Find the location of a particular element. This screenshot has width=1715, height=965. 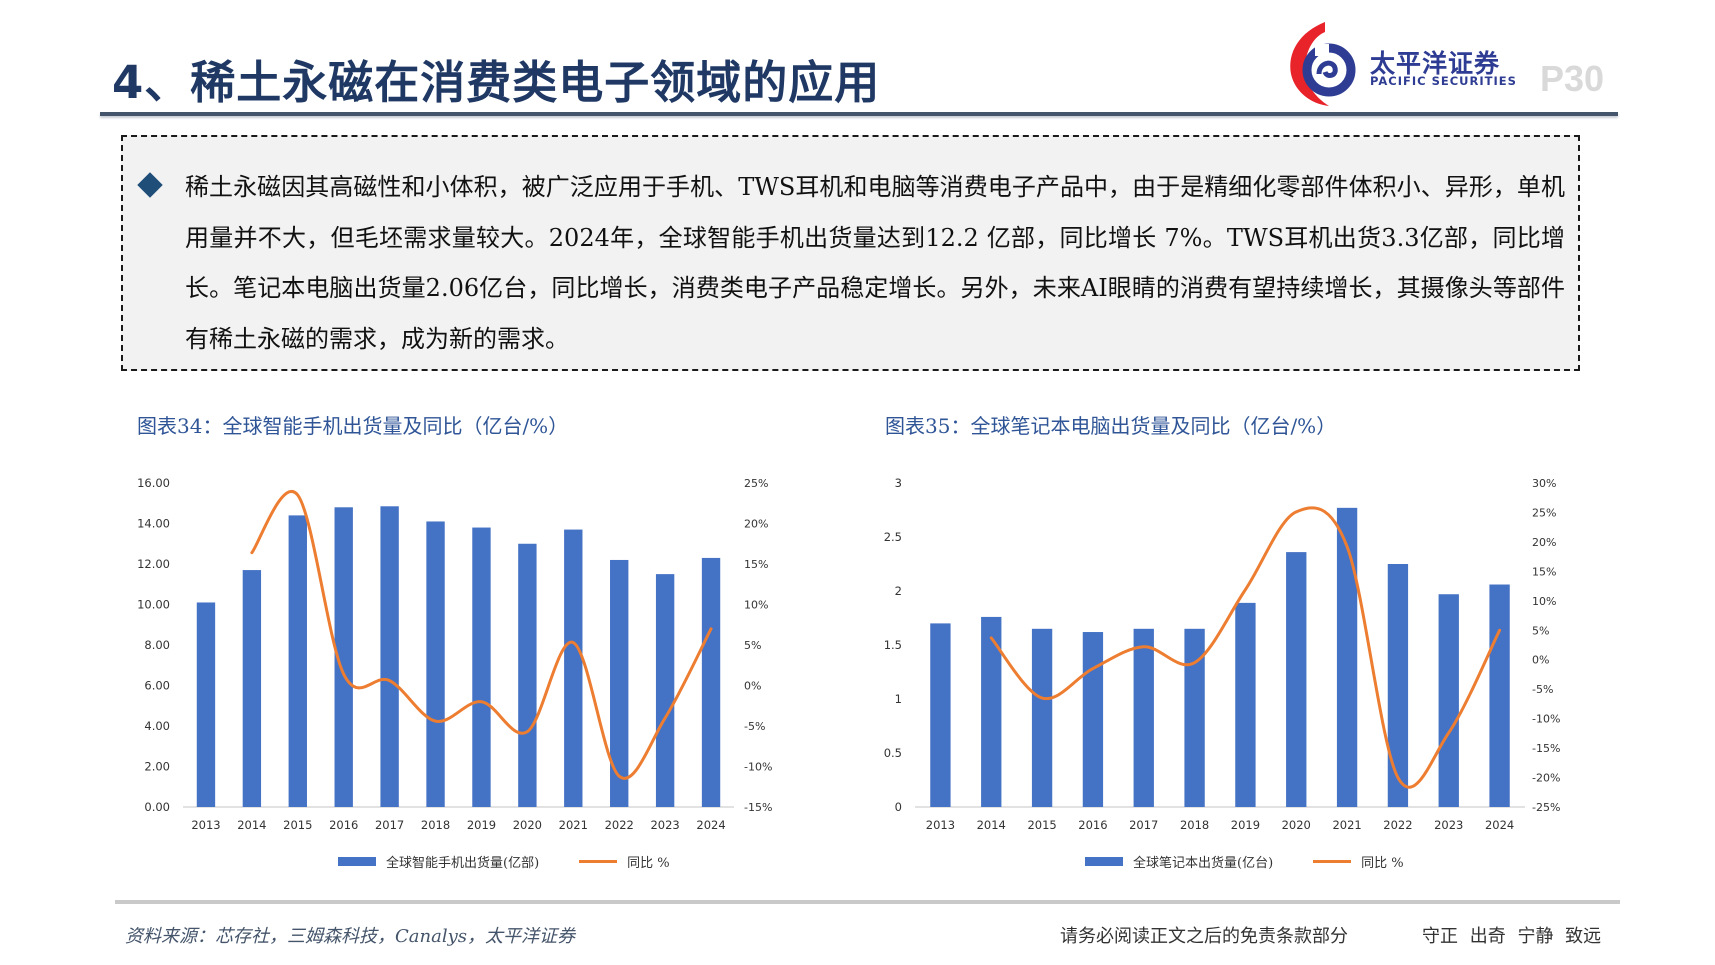

chart-34-legend: 全球智能手机出货量(亿部) 同比 % is located at coordinates (504, 861).